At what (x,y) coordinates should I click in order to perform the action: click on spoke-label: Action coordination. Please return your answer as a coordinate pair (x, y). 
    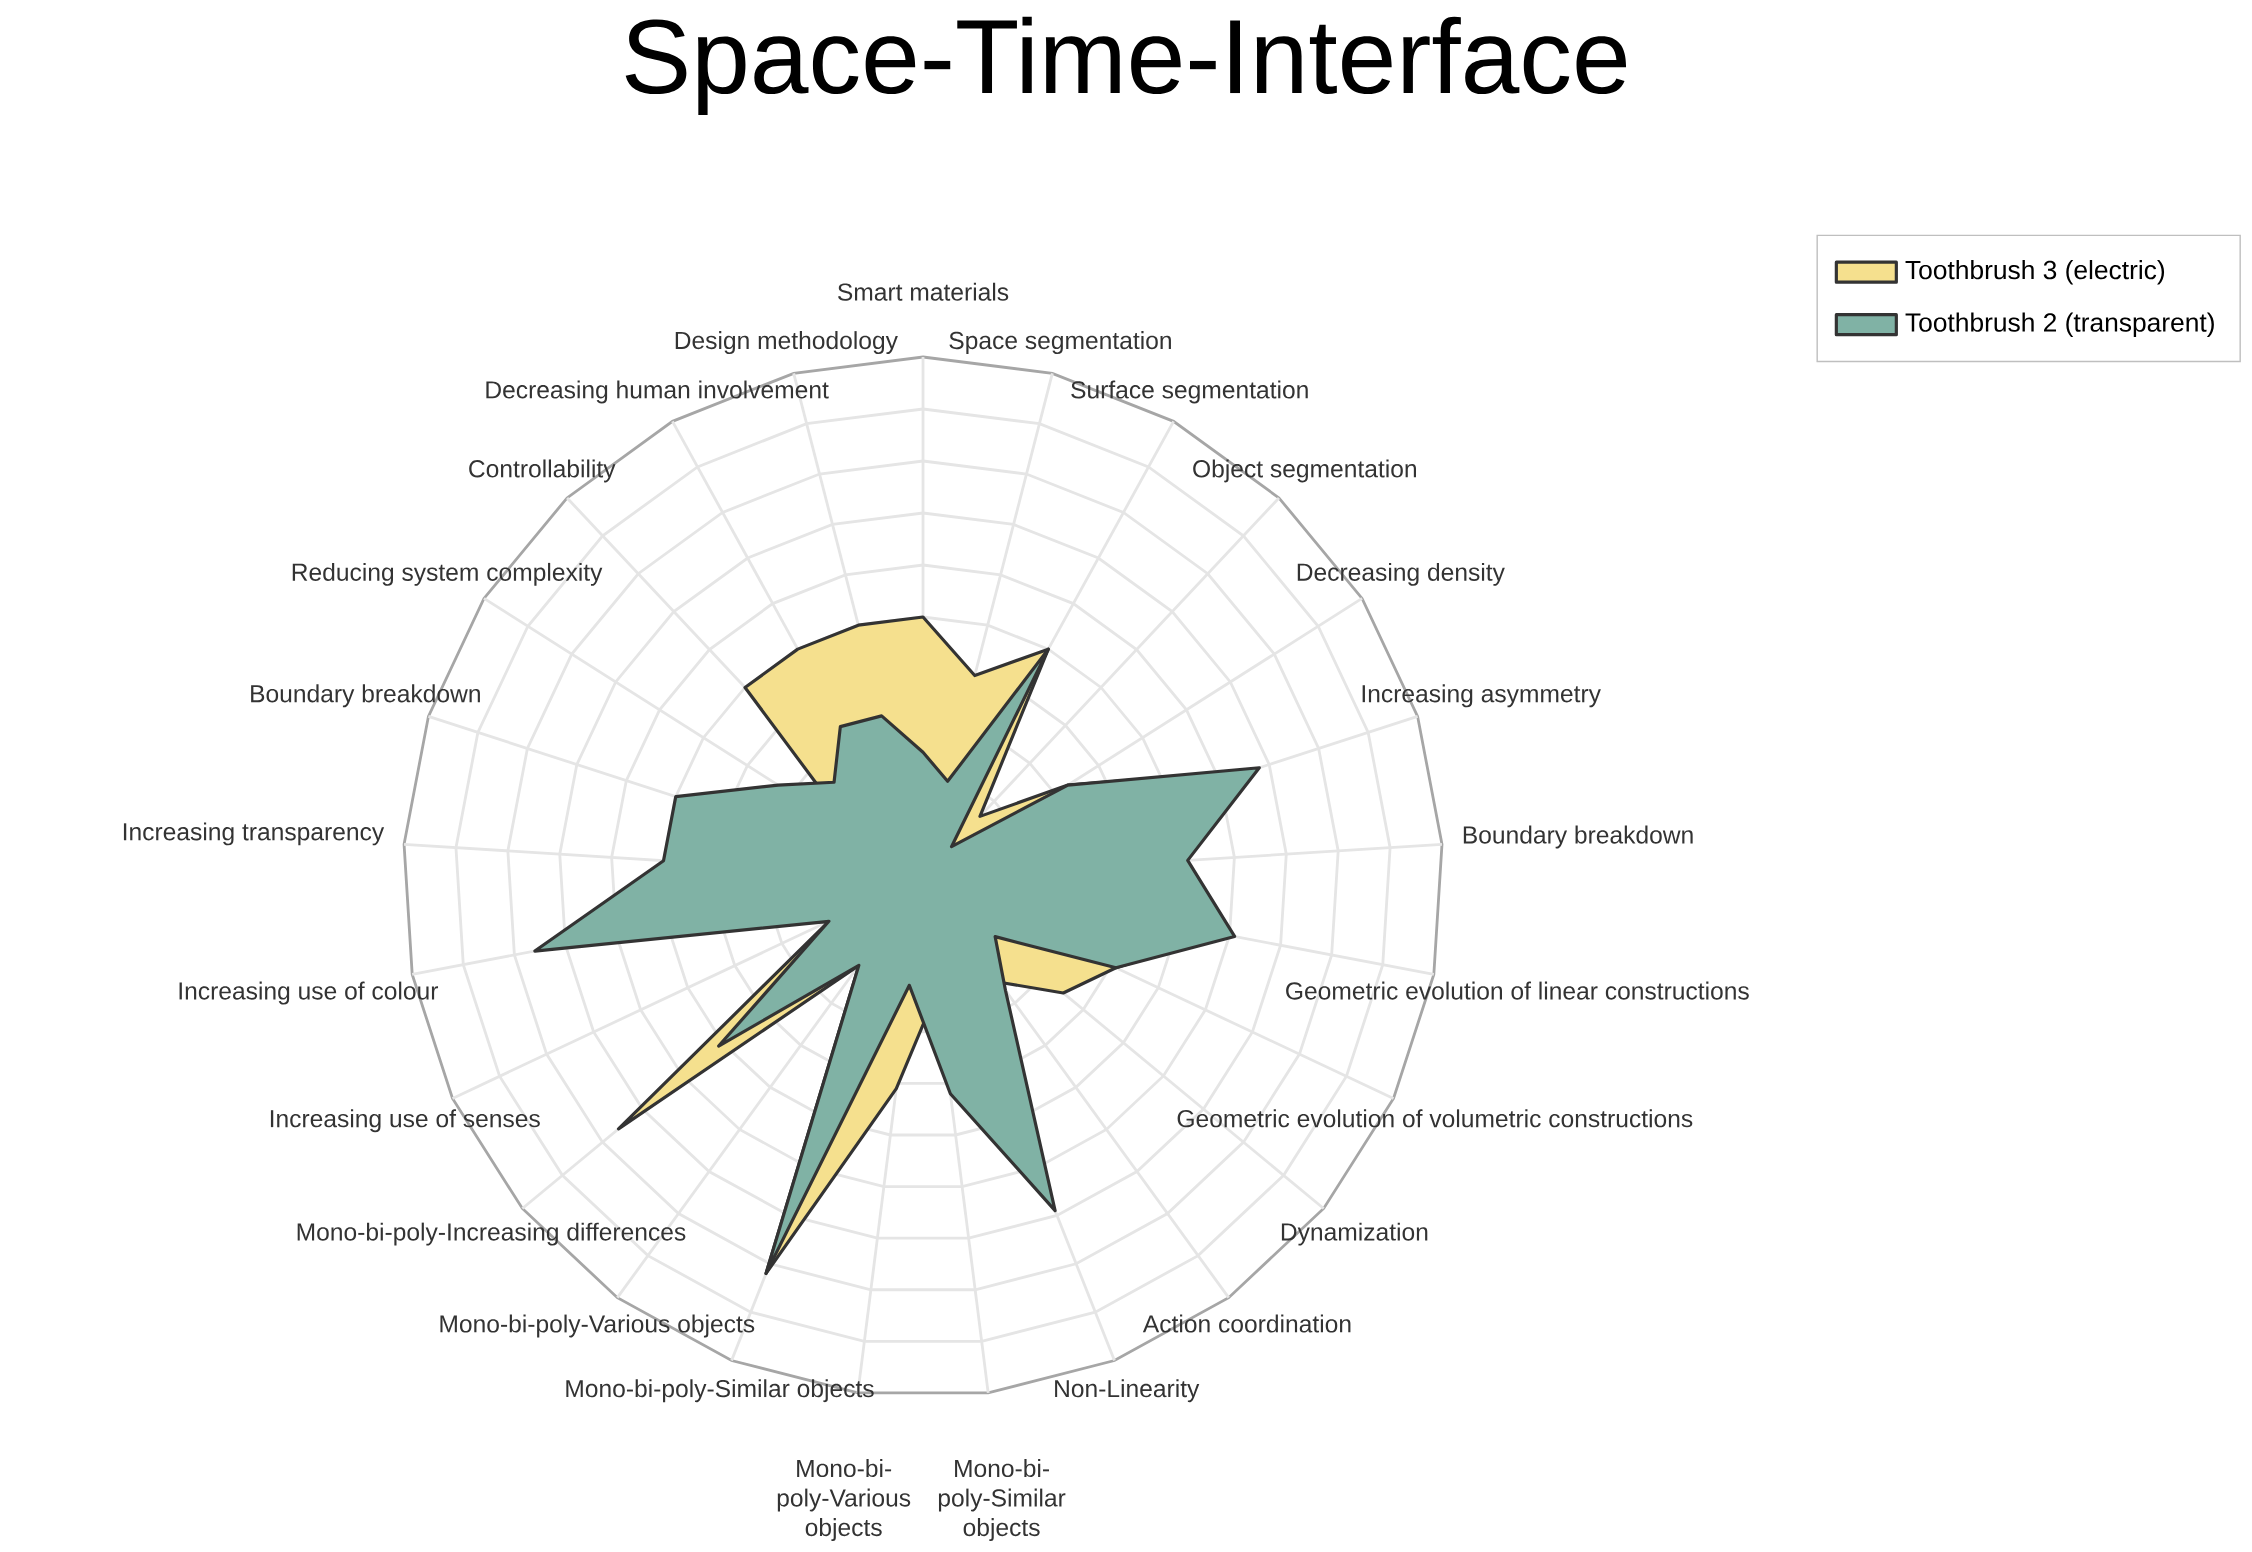
    Looking at the image, I should click on (1246, 1323).